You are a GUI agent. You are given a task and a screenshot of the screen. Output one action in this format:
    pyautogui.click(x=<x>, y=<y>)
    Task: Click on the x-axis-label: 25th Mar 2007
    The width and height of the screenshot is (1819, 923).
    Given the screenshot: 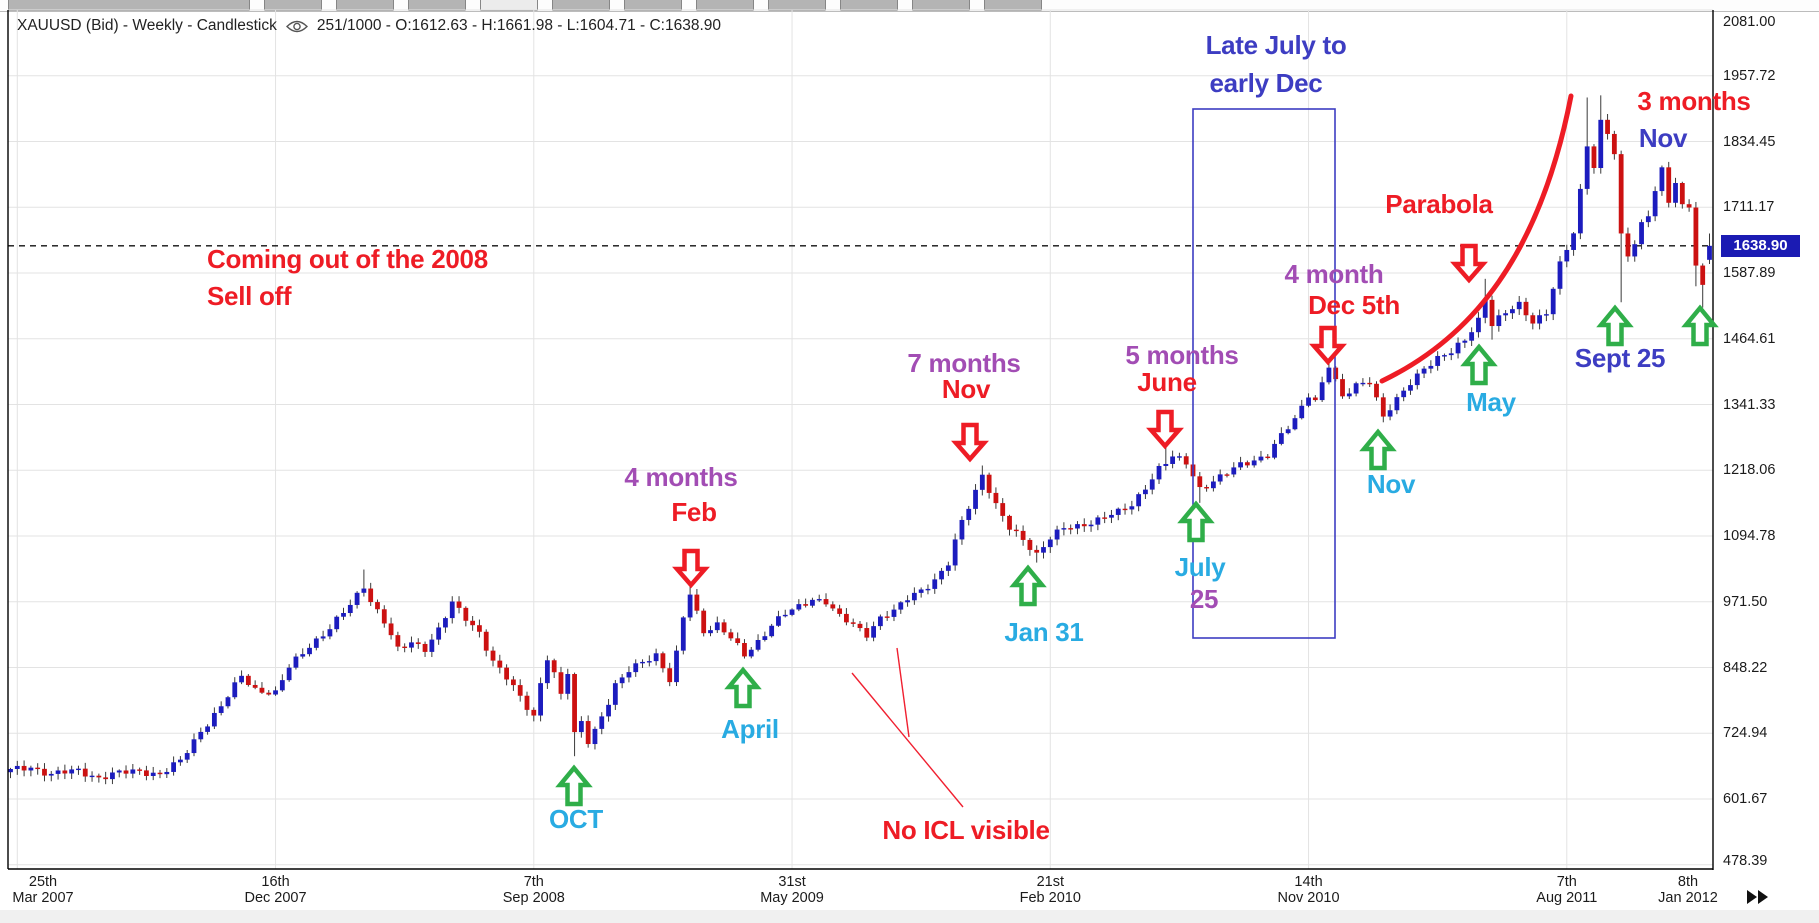 What is the action you would take?
    pyautogui.click(x=42, y=890)
    